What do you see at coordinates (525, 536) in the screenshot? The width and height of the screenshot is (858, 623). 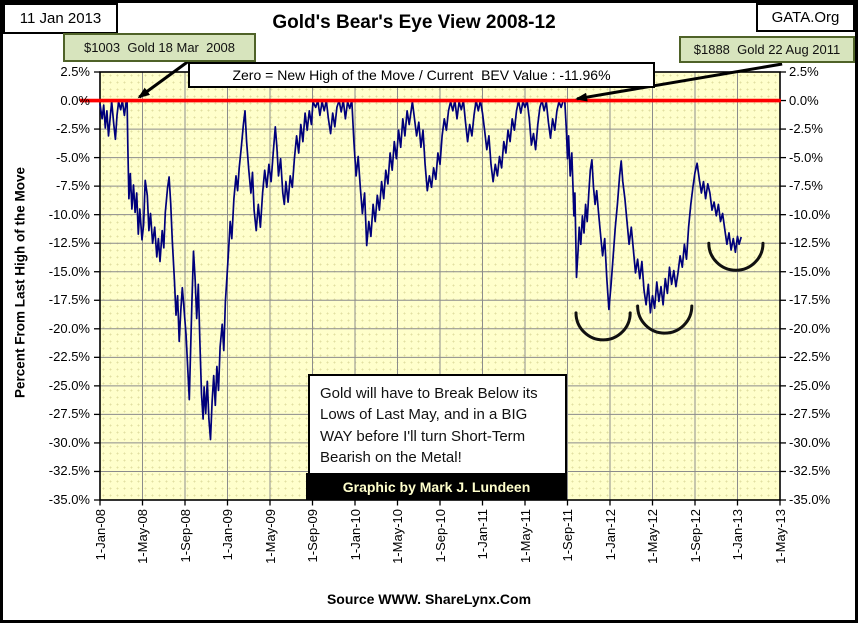 I see `x-tick-label: 1-May-11` at bounding box center [525, 536].